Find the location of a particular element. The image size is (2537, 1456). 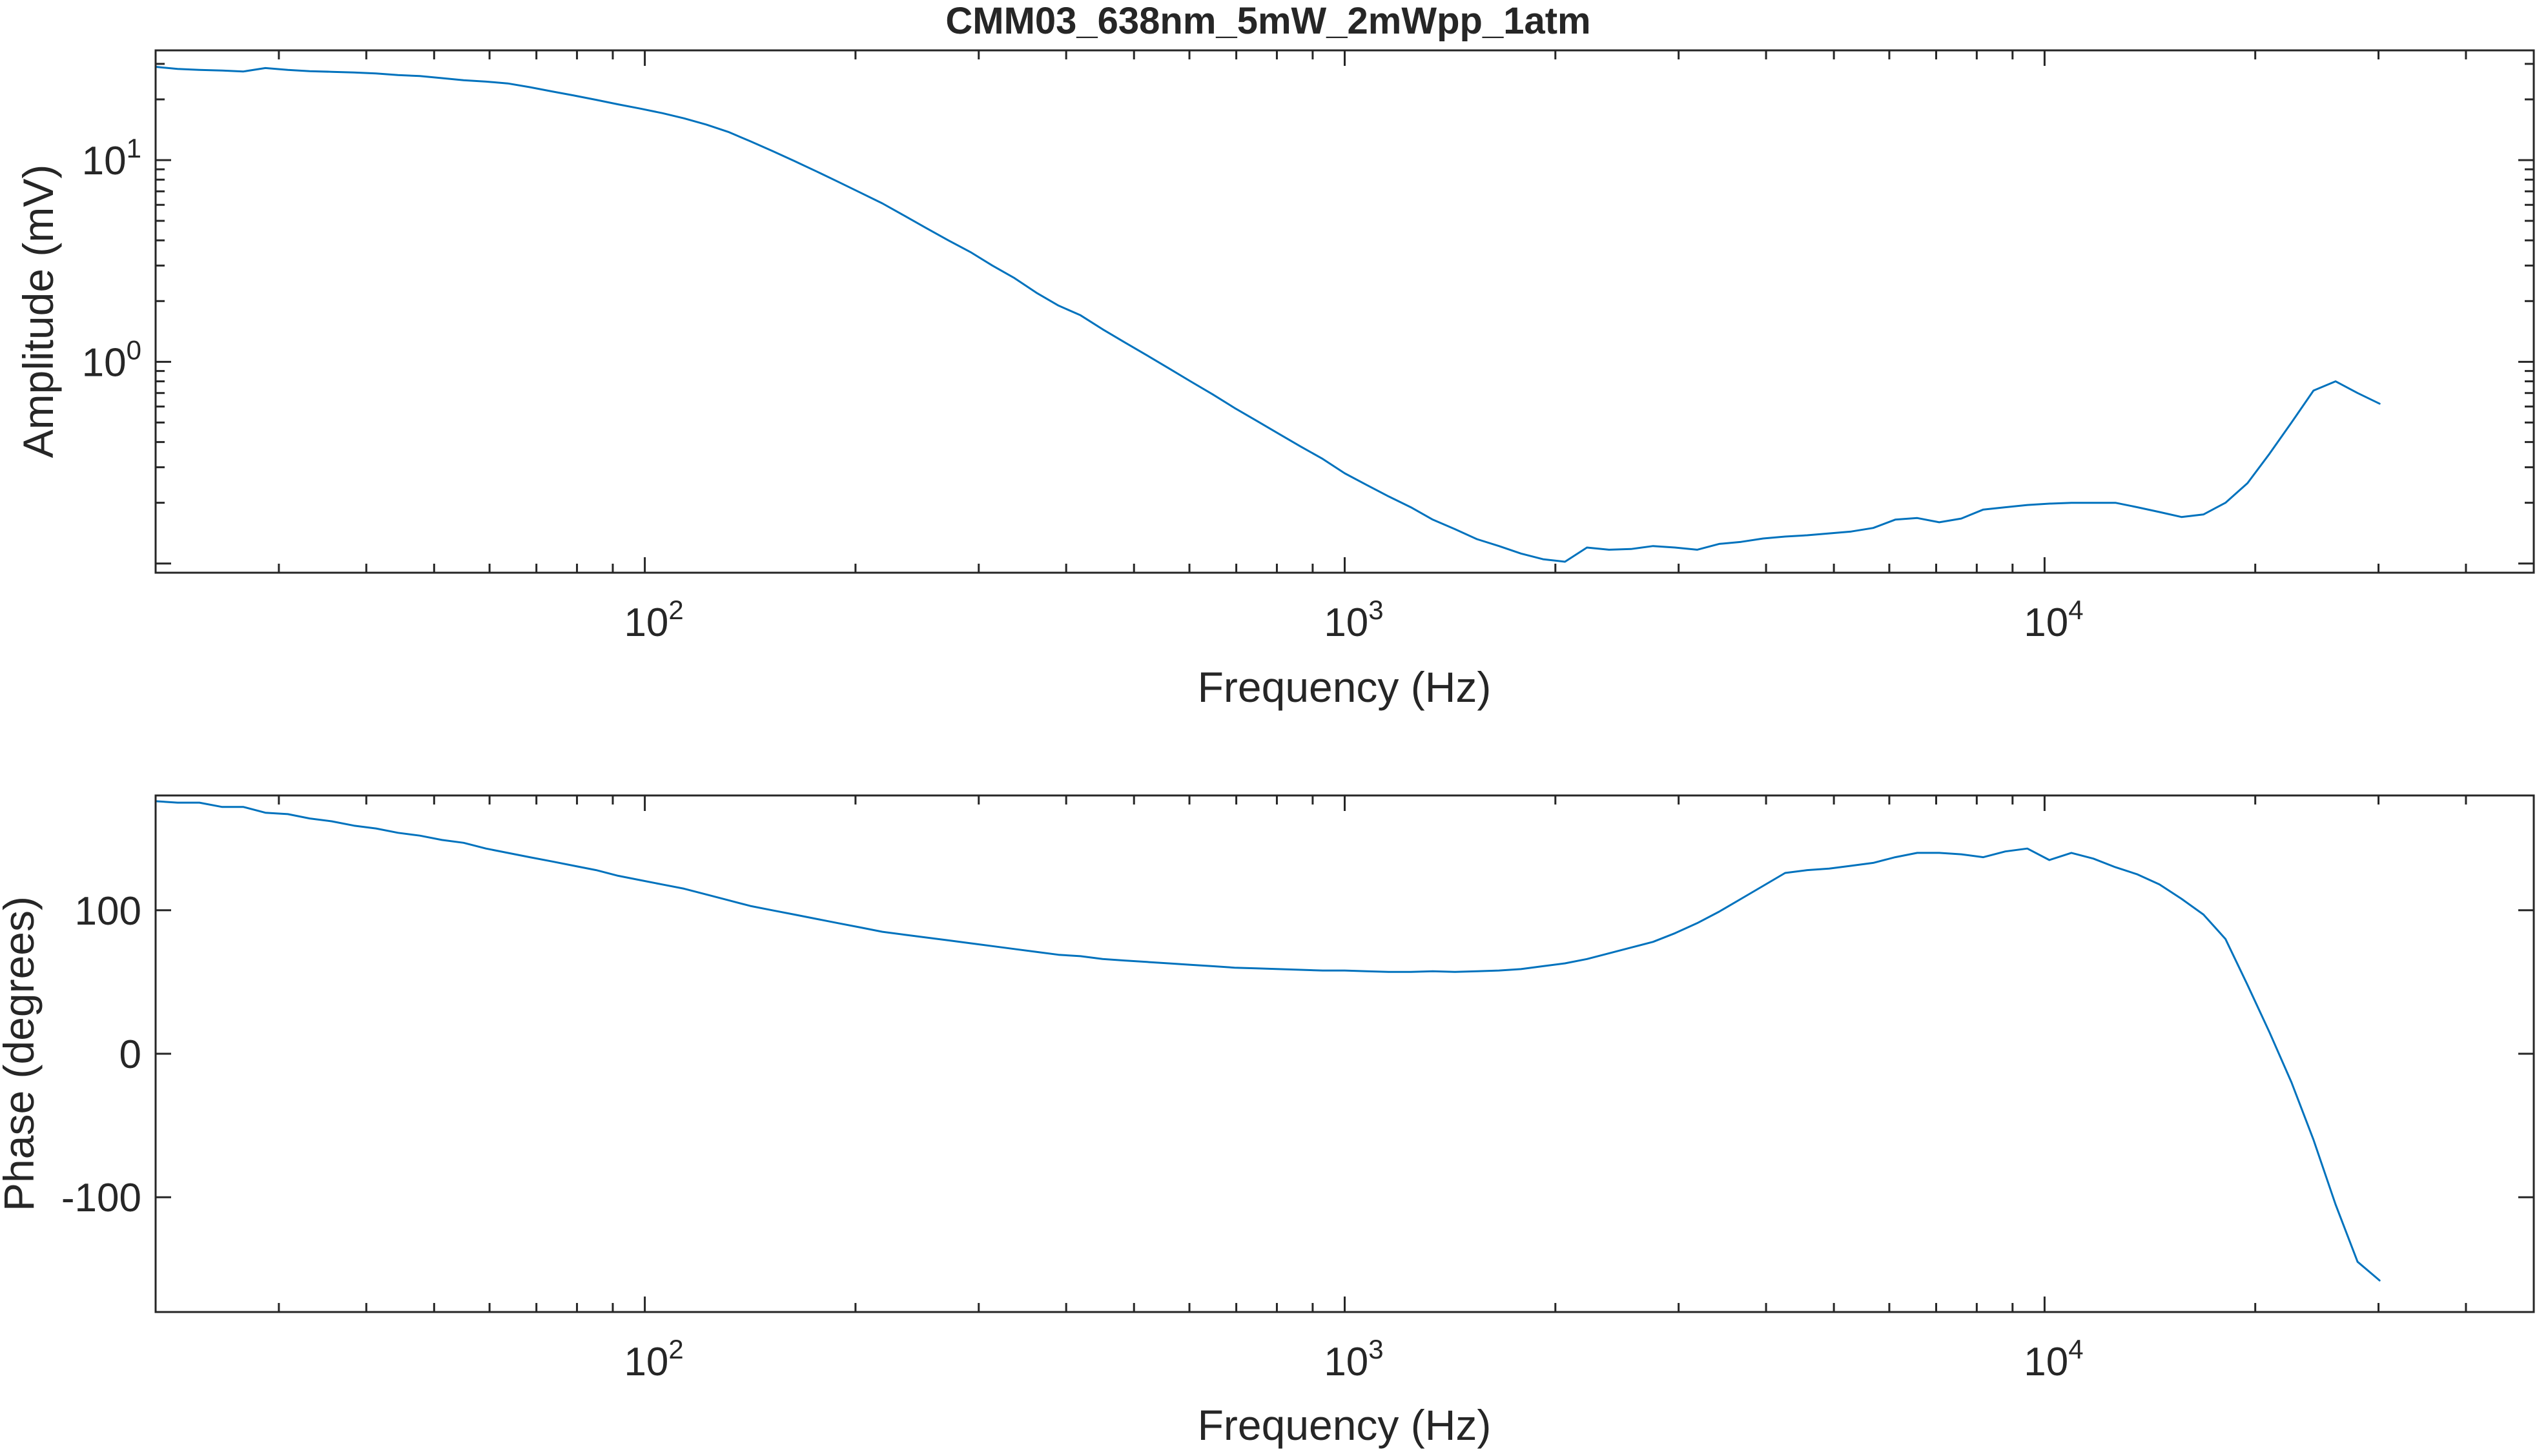

amplitude-y-tick-label: 10⁰ is located at coordinates (111, 359).